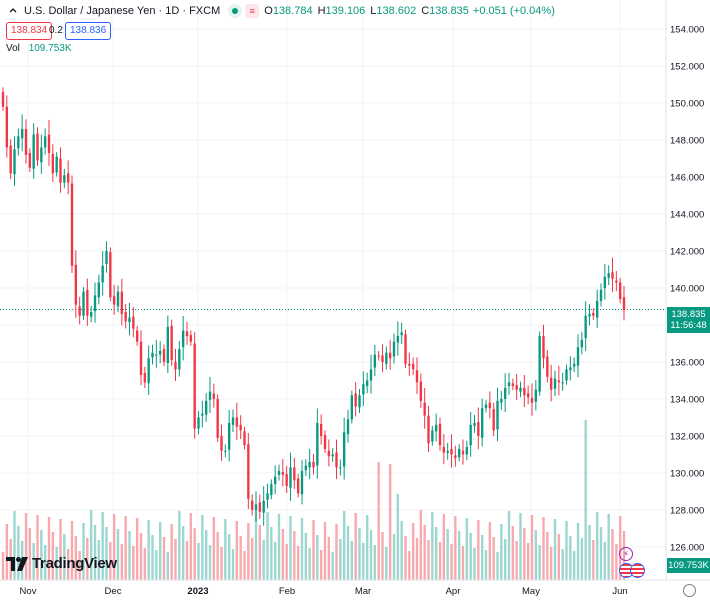 Image resolution: width=710 pixels, height=600 pixels. Describe the element at coordinates (13, 11) in the screenshot. I see `collapse-chevron-icon` at that location.